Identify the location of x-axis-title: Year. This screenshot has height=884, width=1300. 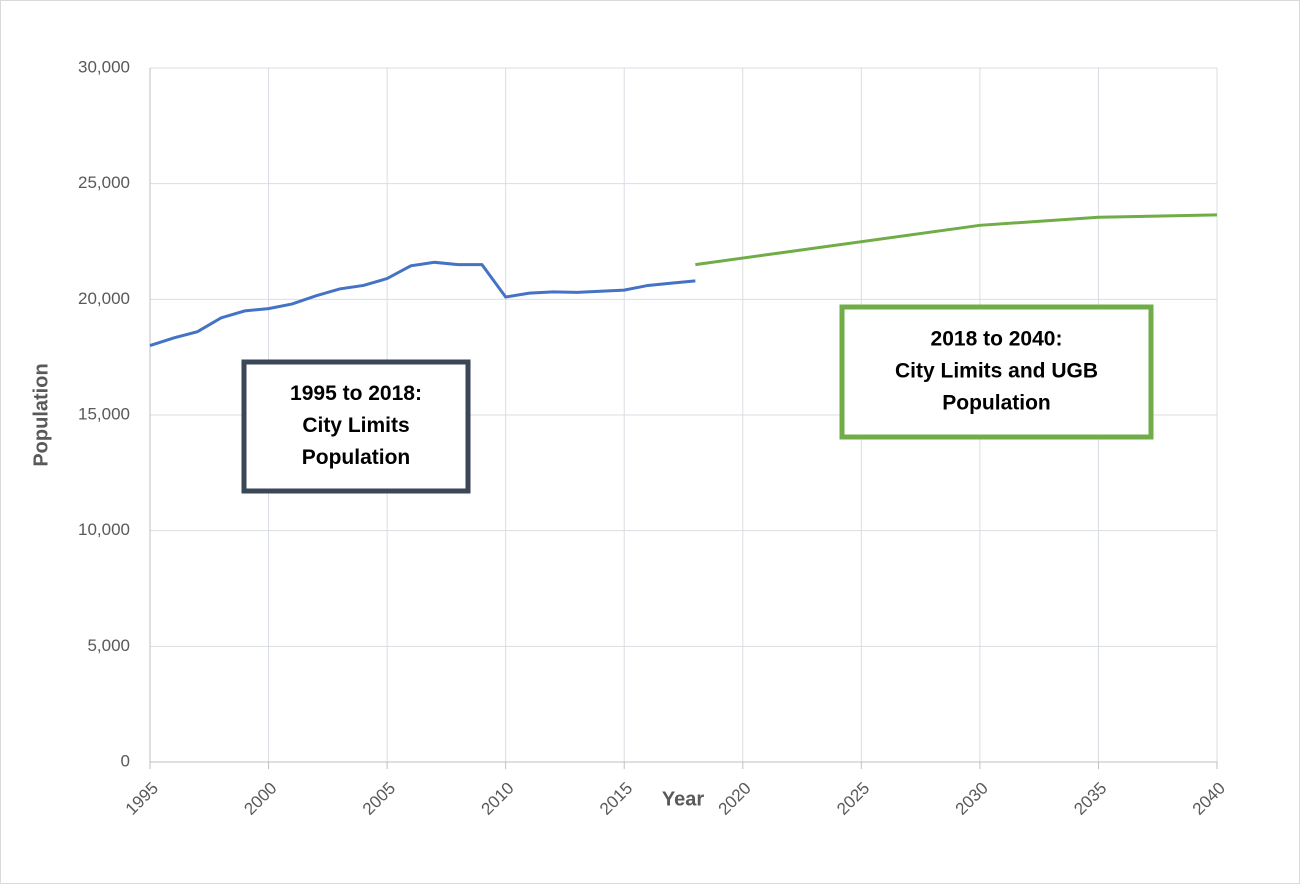
(683, 799).